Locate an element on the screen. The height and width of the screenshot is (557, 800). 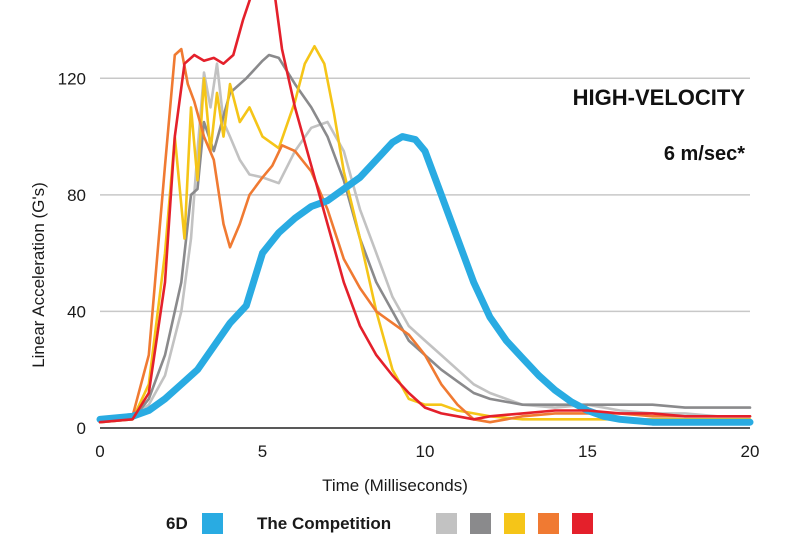
y-axis-title: Linear Acceleration (G's) is located at coordinates (38, 275).